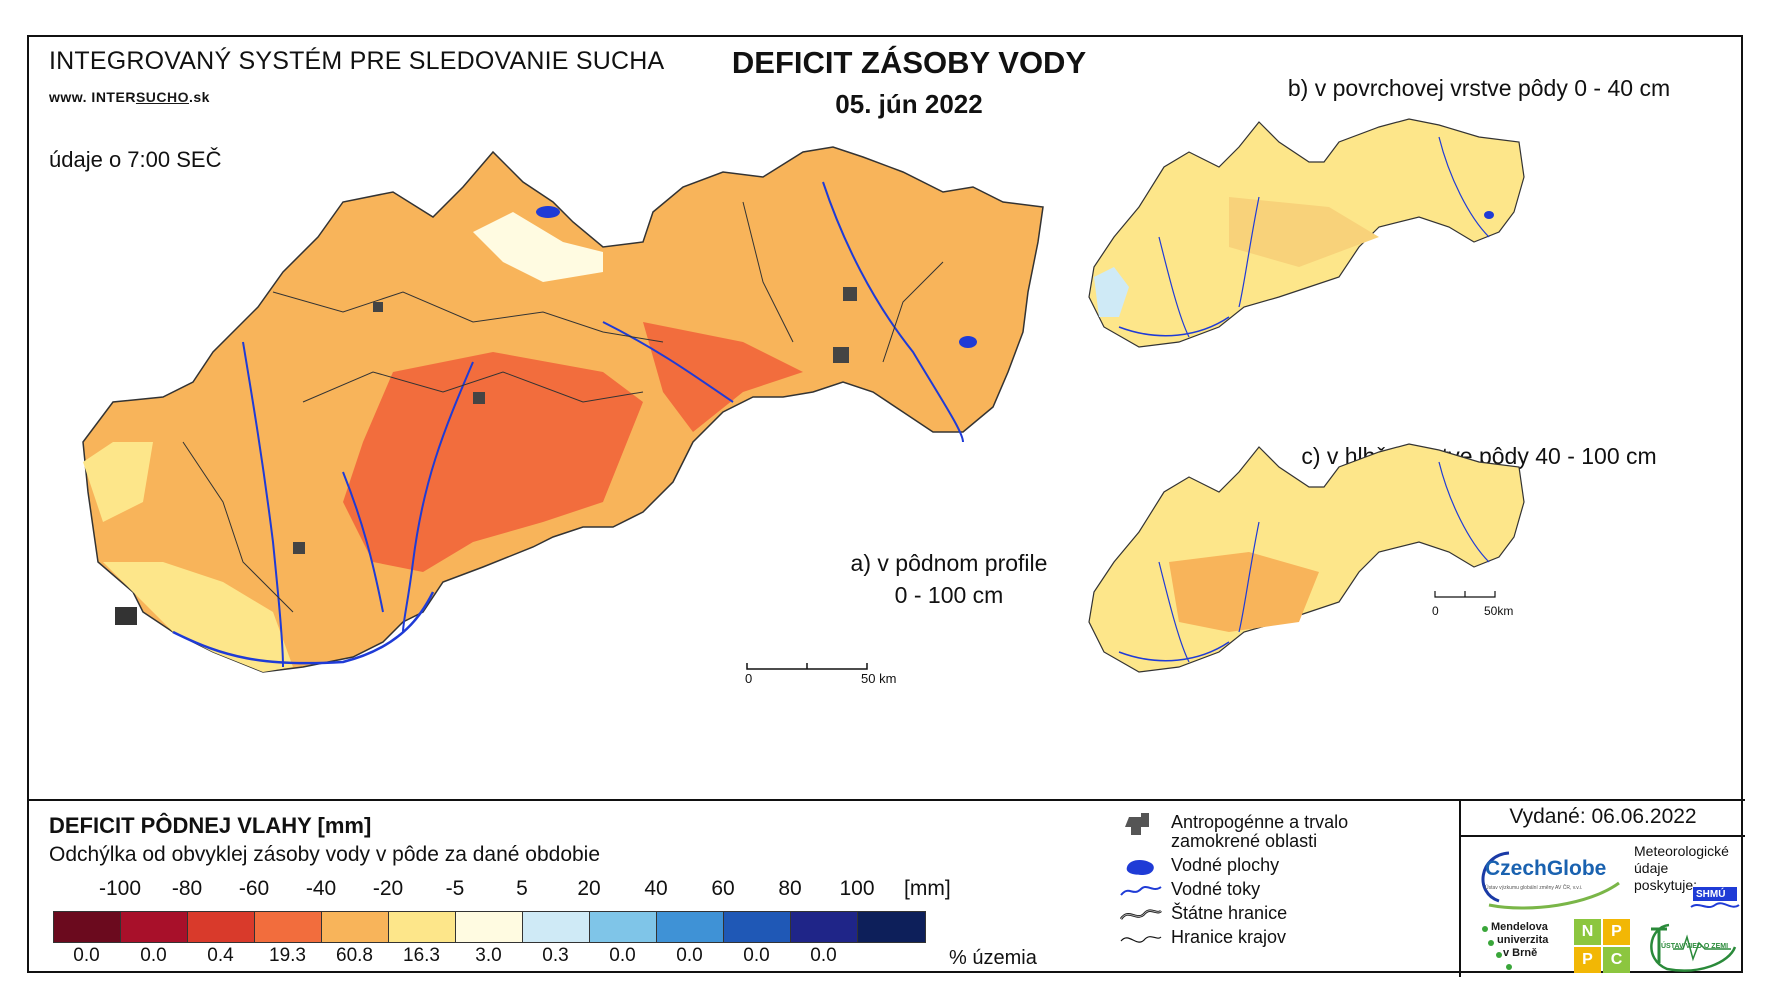 The image size is (1772, 1003). Describe the element at coordinates (1216, 889) in the screenshot. I see `symbol-label: Vodné toky` at that location.